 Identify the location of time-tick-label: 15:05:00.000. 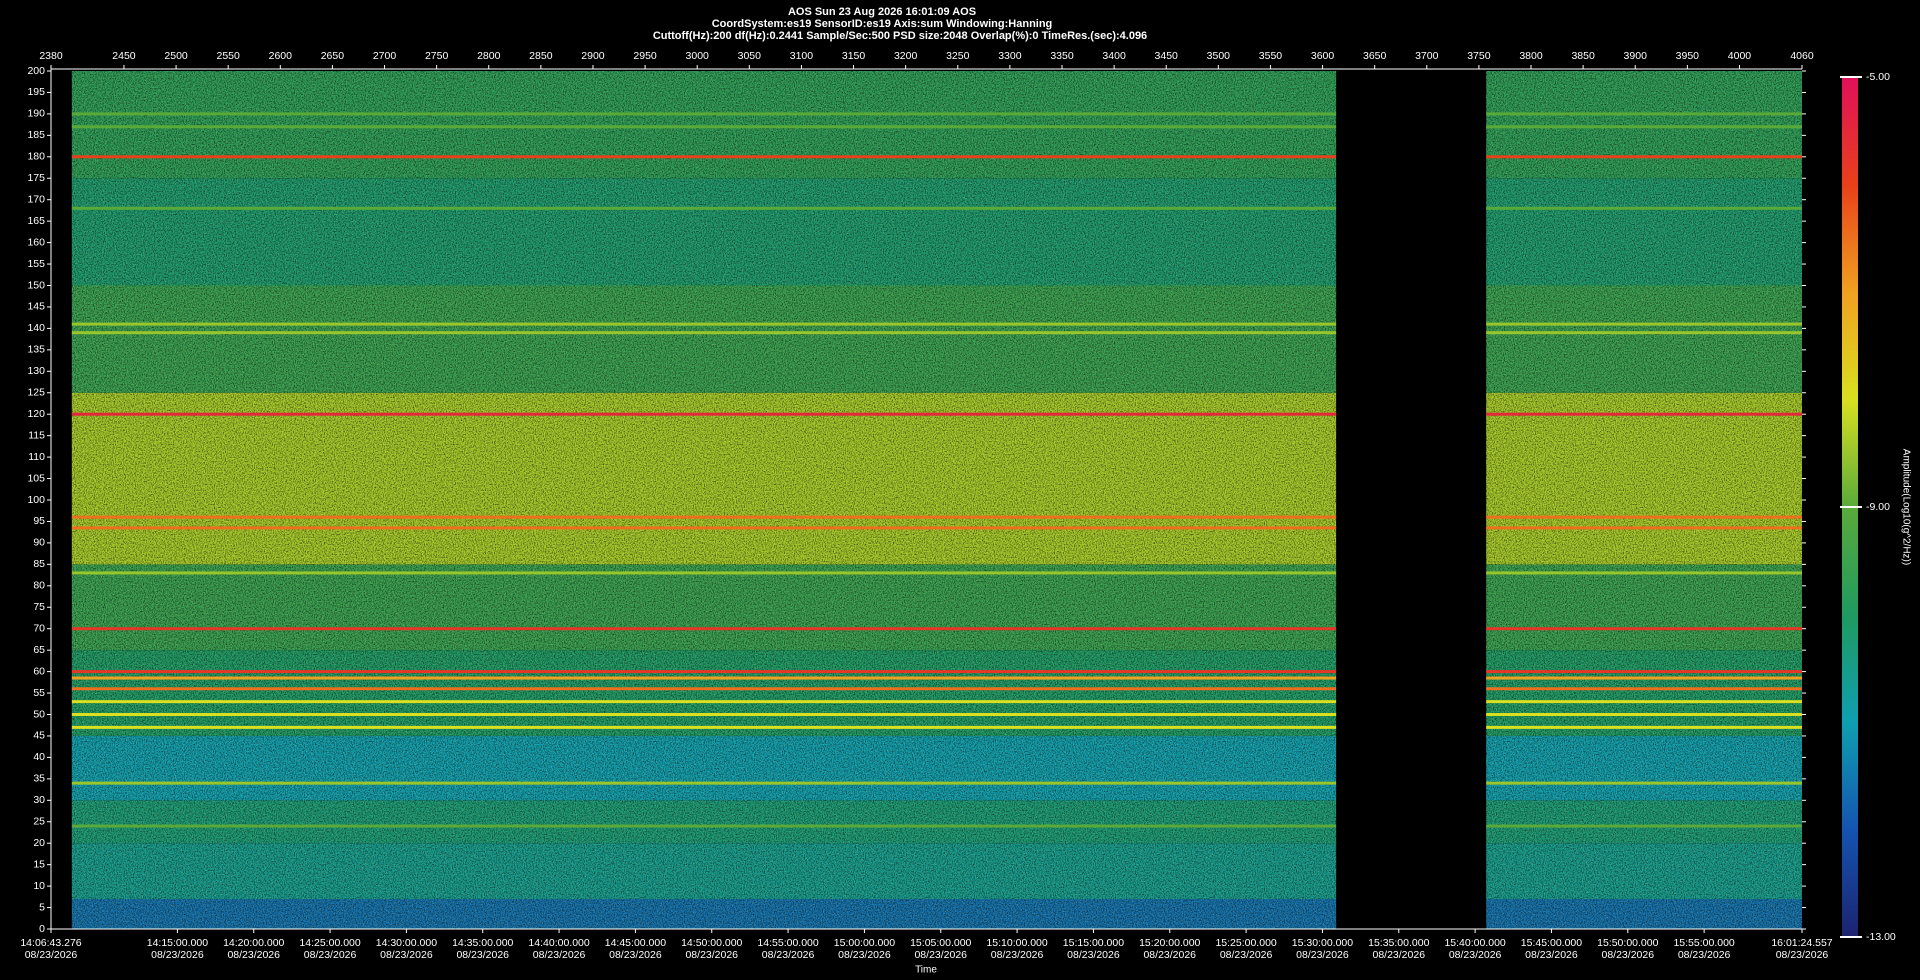
(940, 943).